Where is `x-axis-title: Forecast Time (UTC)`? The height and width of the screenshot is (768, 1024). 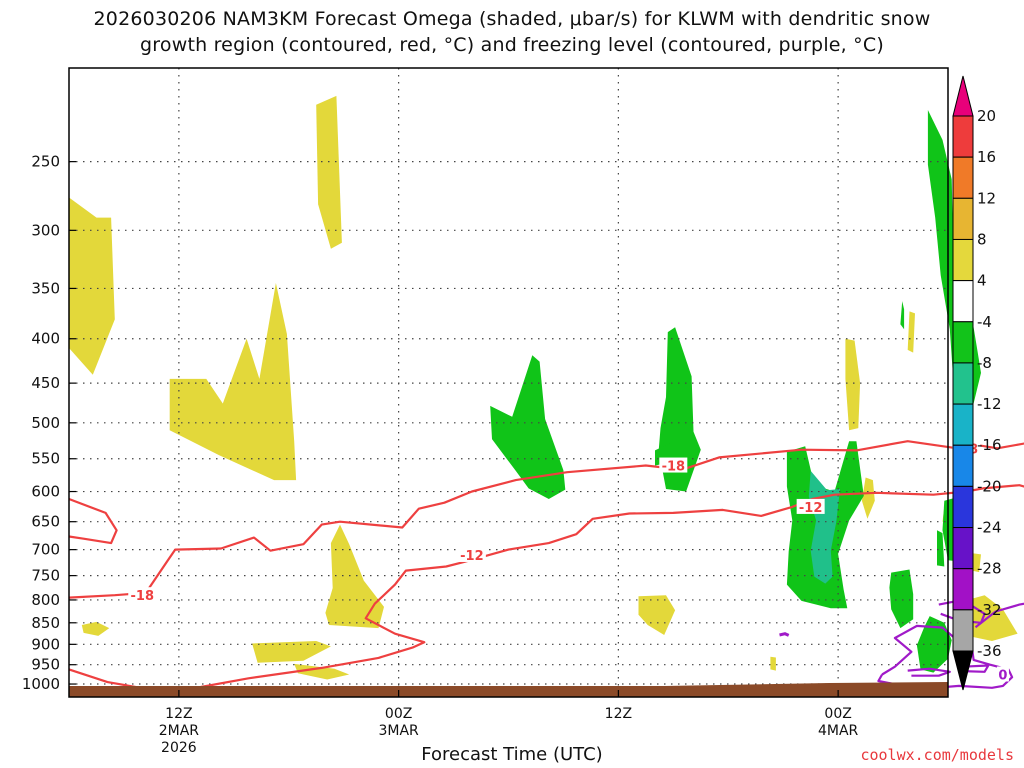
x-axis-title: Forecast Time (UTC) is located at coordinates (512, 754).